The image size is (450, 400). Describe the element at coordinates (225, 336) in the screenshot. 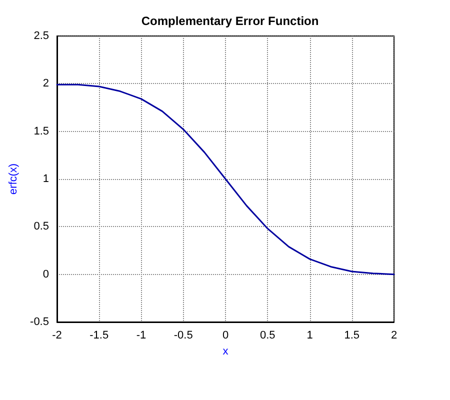

I see `x-tick-label: 0` at that location.